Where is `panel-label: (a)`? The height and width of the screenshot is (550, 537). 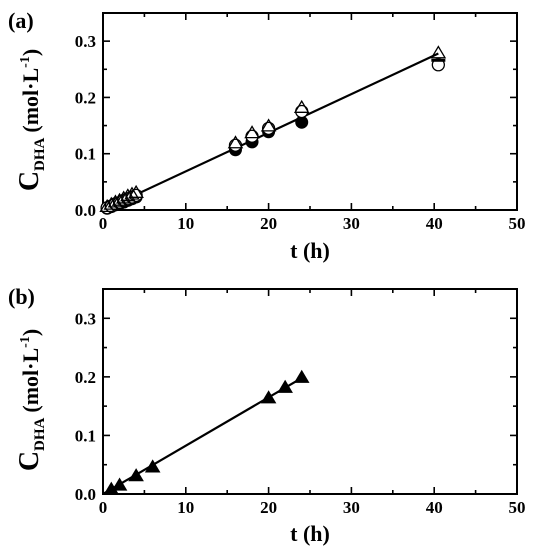 panel-label: (a) is located at coordinates (21, 20).